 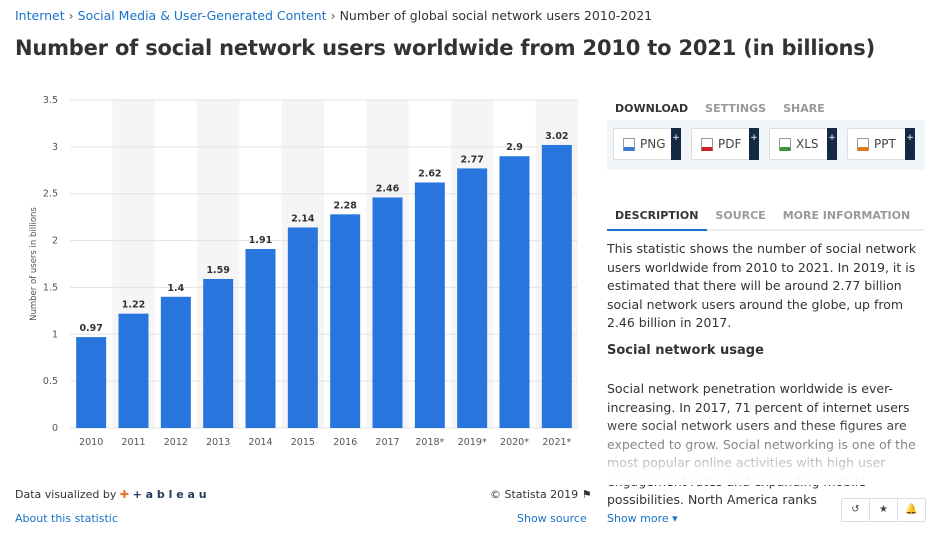 I want to click on x-tick-label: 2019*, so click(x=472, y=442).